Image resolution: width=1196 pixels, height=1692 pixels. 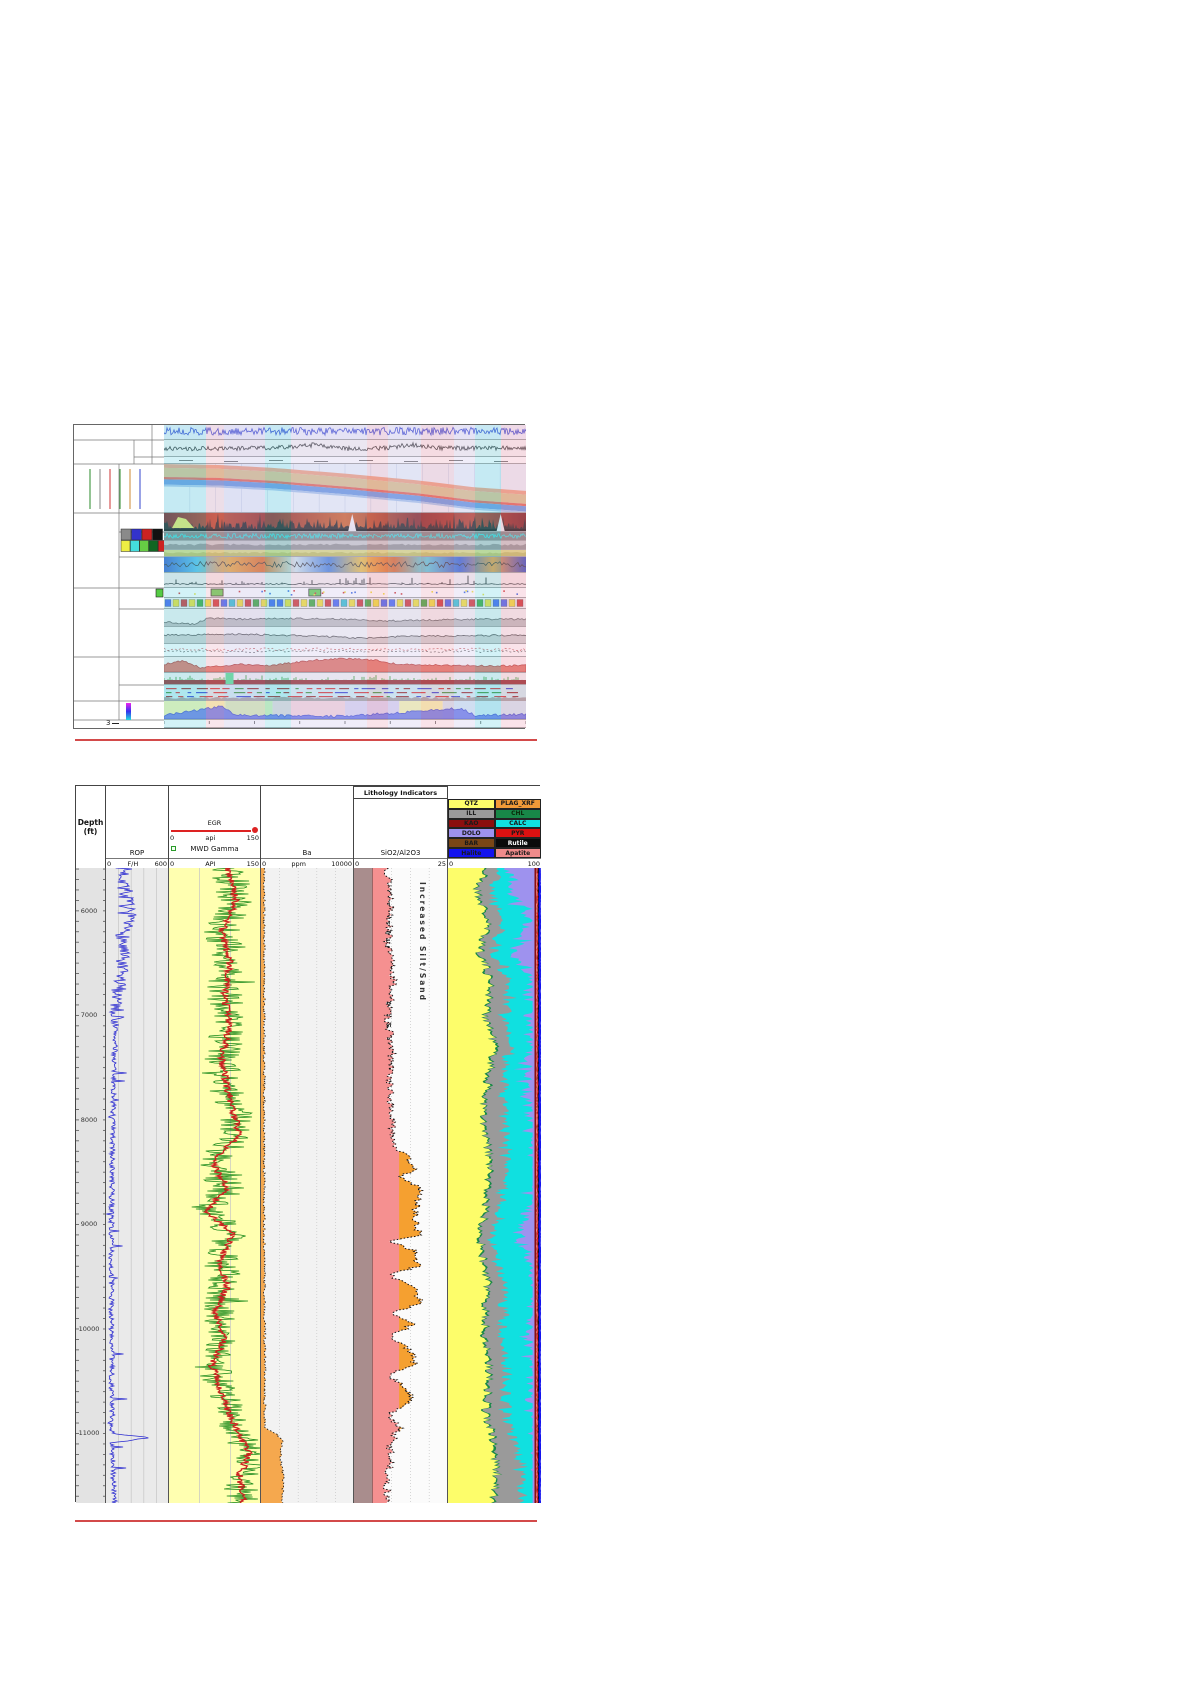 I want to click on mwd-gamma-marker-icon, so click(x=173, y=848).